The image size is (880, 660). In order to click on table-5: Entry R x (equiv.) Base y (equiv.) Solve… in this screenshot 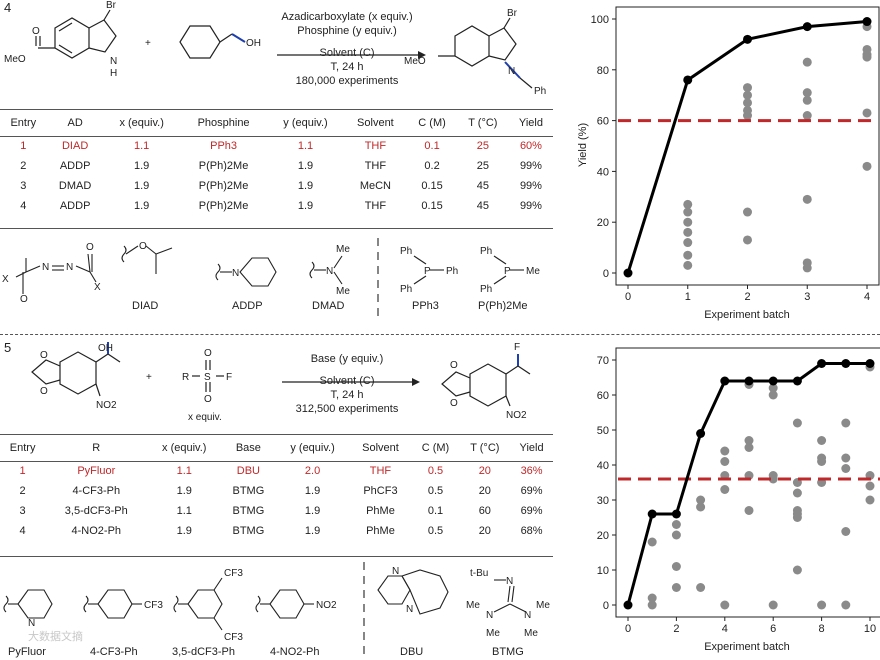, I will do `click(276, 488)`.